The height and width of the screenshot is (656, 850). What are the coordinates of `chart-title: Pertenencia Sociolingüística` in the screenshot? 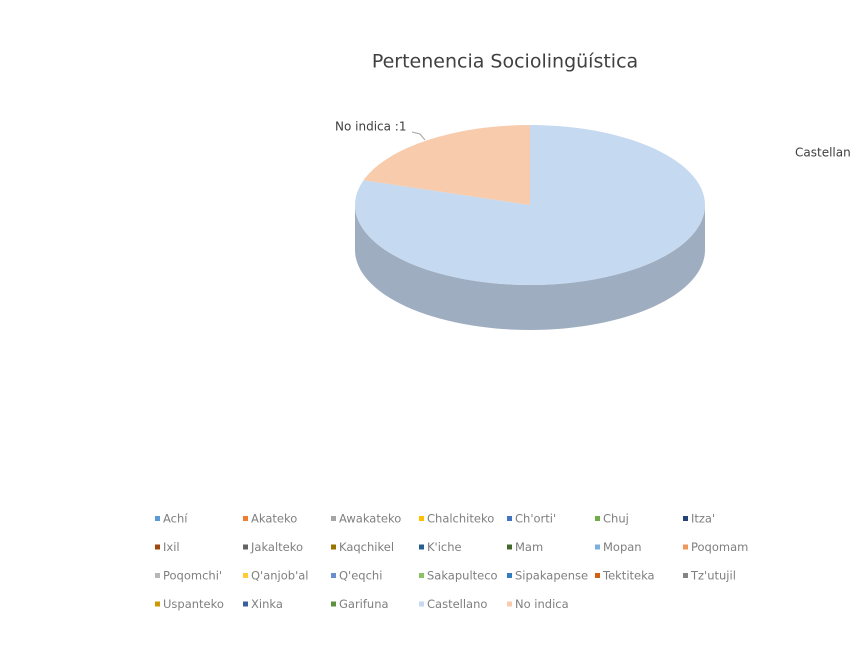 It's located at (505, 62).